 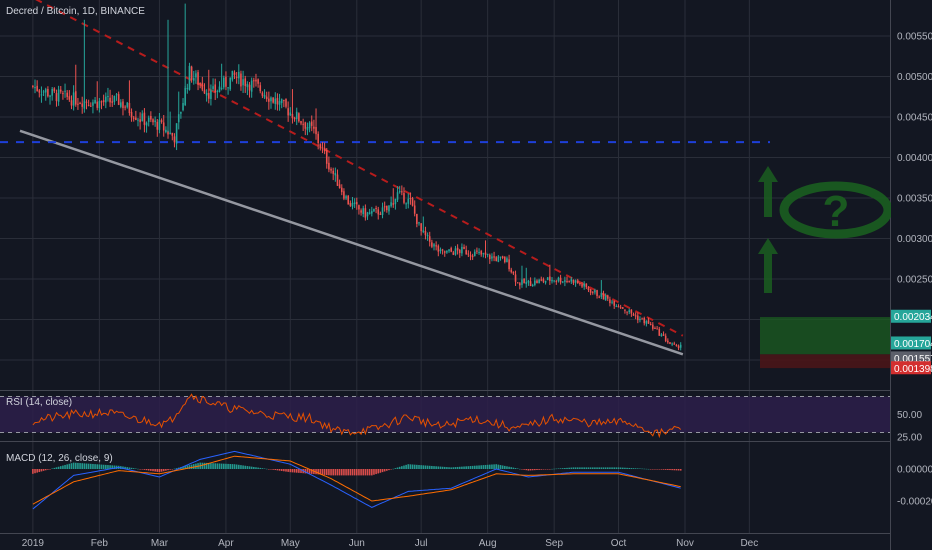 I want to click on rsi-pane, so click(x=445, y=416).